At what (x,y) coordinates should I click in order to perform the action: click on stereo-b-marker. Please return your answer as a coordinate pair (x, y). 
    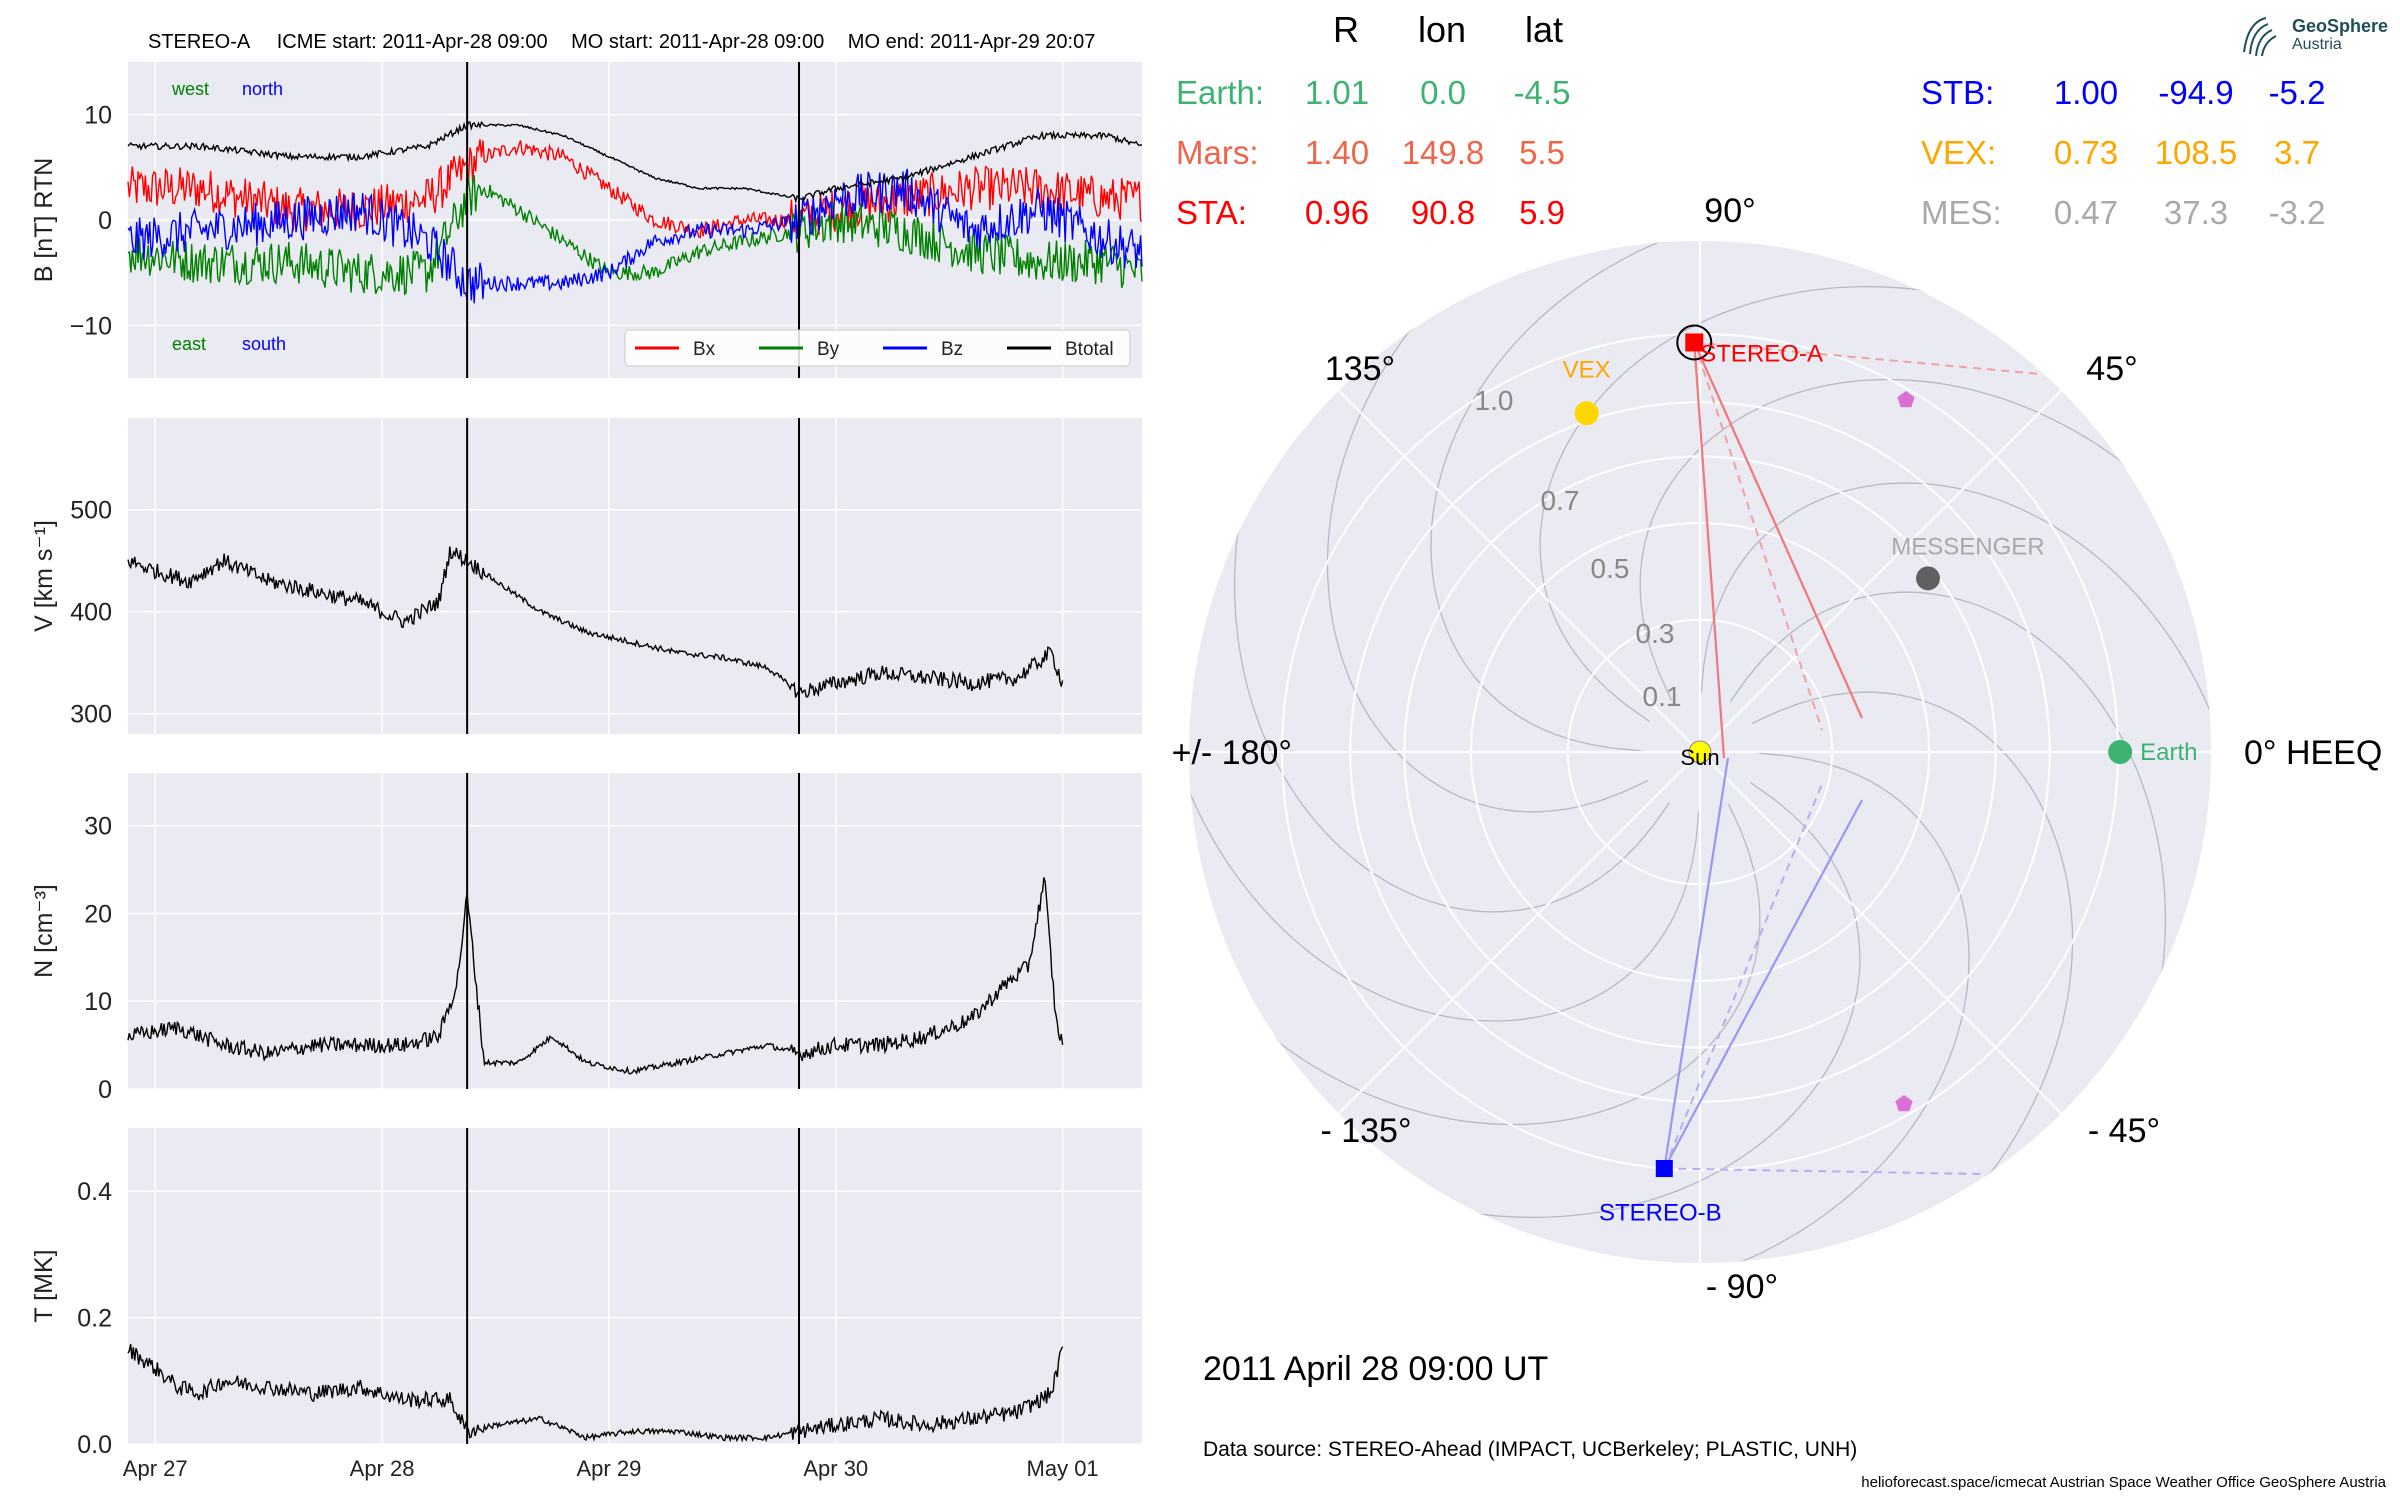
    Looking at the image, I should click on (1664, 1169).